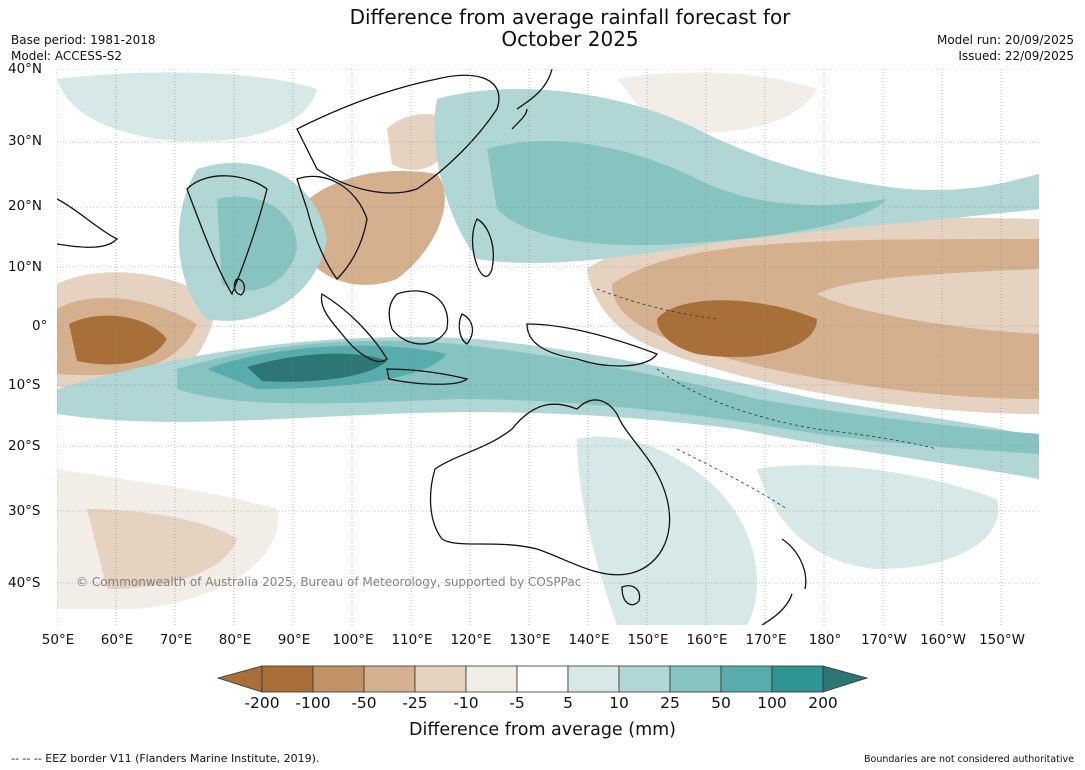  Describe the element at coordinates (313, 703) in the screenshot. I see `colorbar-tick: -100` at that location.